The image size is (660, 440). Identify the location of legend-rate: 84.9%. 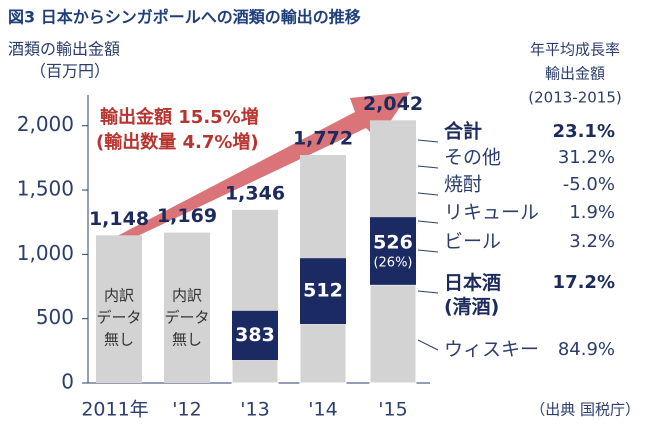
(586, 349).